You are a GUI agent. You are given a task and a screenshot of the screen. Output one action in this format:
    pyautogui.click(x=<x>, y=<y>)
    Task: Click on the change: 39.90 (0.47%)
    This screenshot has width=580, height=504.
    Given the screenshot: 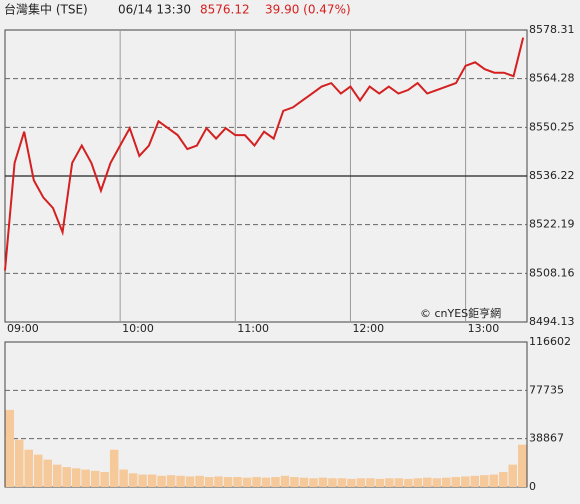 What is the action you would take?
    pyautogui.click(x=308, y=10)
    